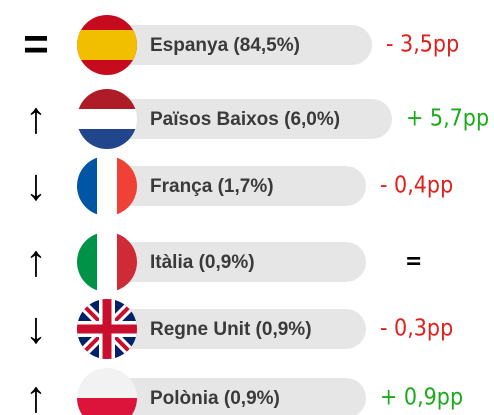 The width and height of the screenshot is (494, 415). I want to click on country-label: Polònia (0,9%), so click(215, 398).